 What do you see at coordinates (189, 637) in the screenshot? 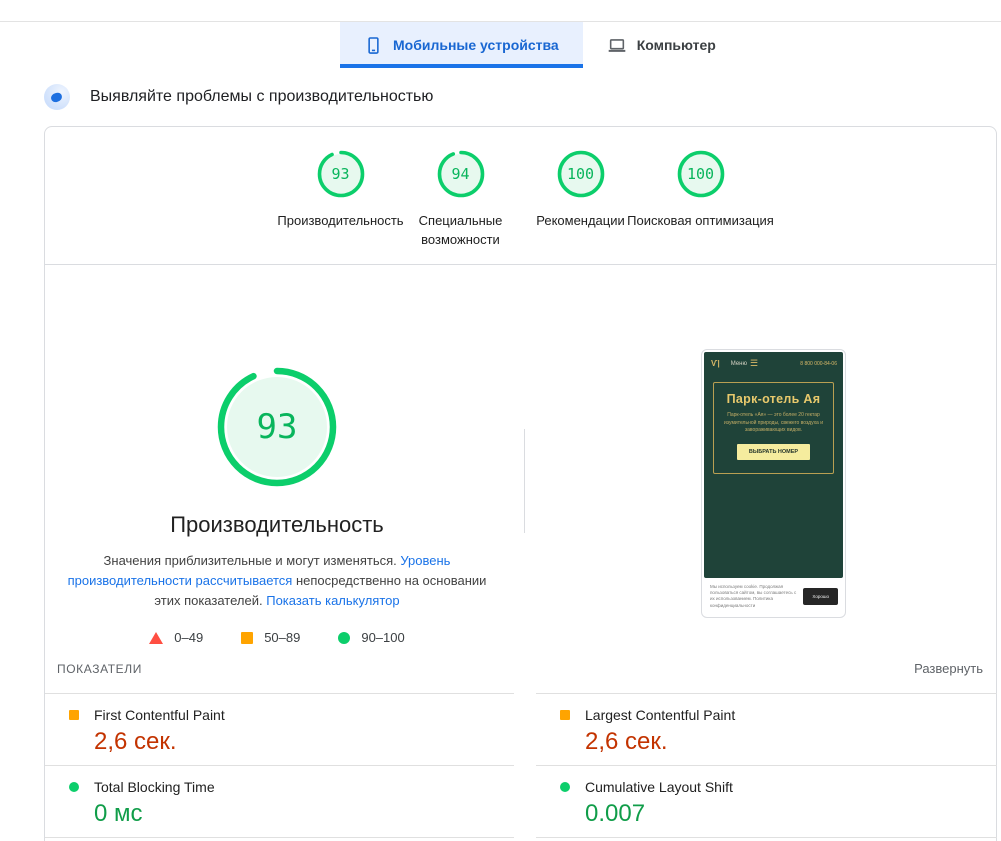
I see `legend-range: 0–49` at bounding box center [189, 637].